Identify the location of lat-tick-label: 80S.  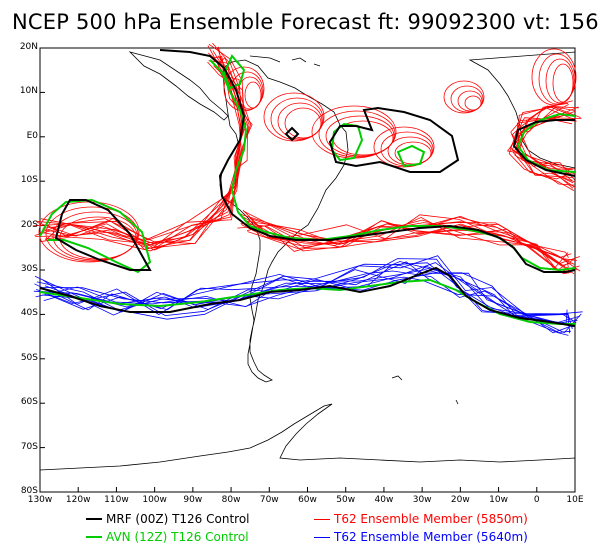
(29, 491).